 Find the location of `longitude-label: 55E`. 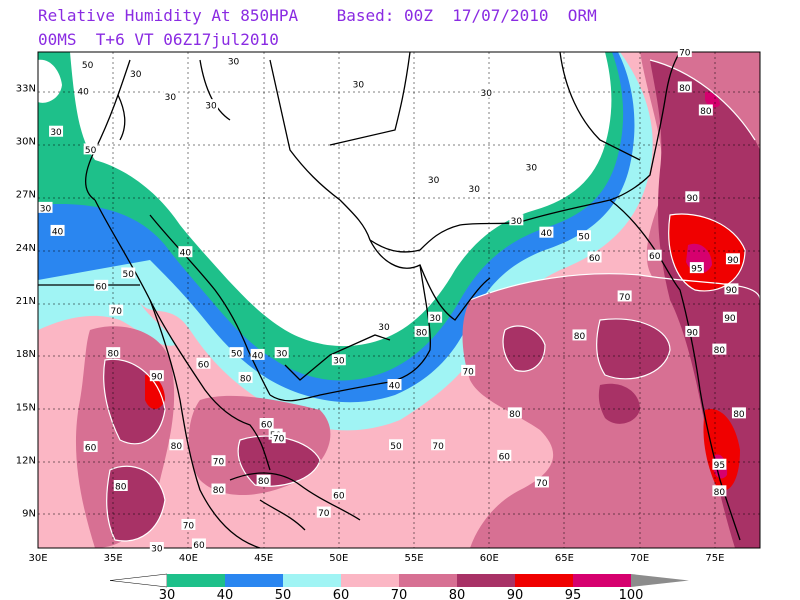

longitude-label: 55E is located at coordinates (414, 558).